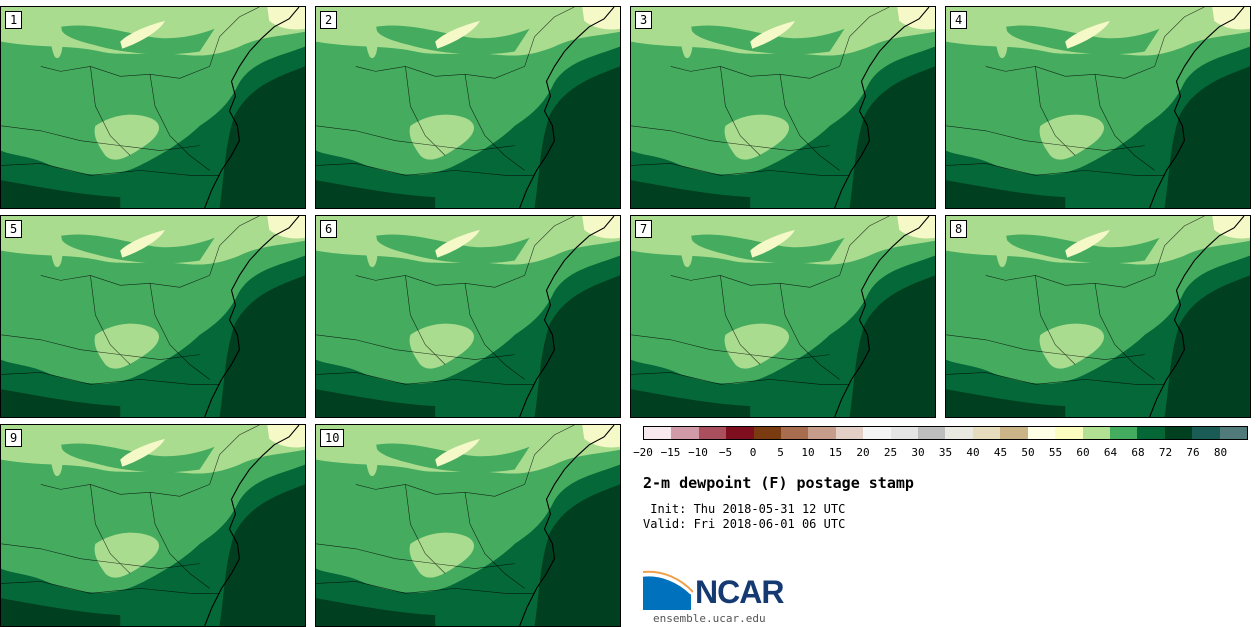 The height and width of the screenshot is (627, 1260). Describe the element at coordinates (1193, 452) in the screenshot. I see `colorbar-tick-label: 76` at that location.